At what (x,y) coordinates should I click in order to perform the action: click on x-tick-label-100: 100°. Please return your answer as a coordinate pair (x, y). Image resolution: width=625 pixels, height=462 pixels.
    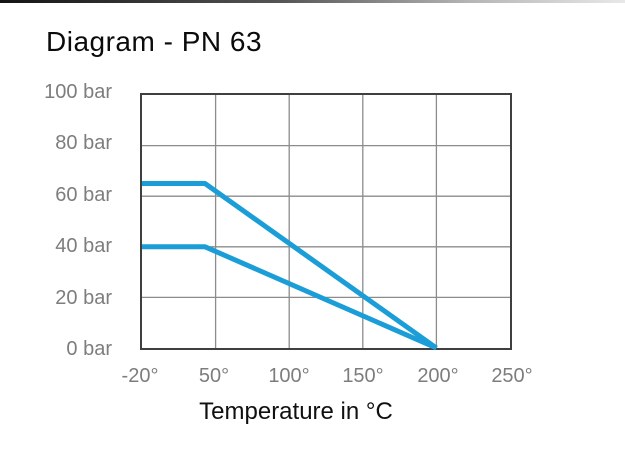
    Looking at the image, I should click on (289, 376).